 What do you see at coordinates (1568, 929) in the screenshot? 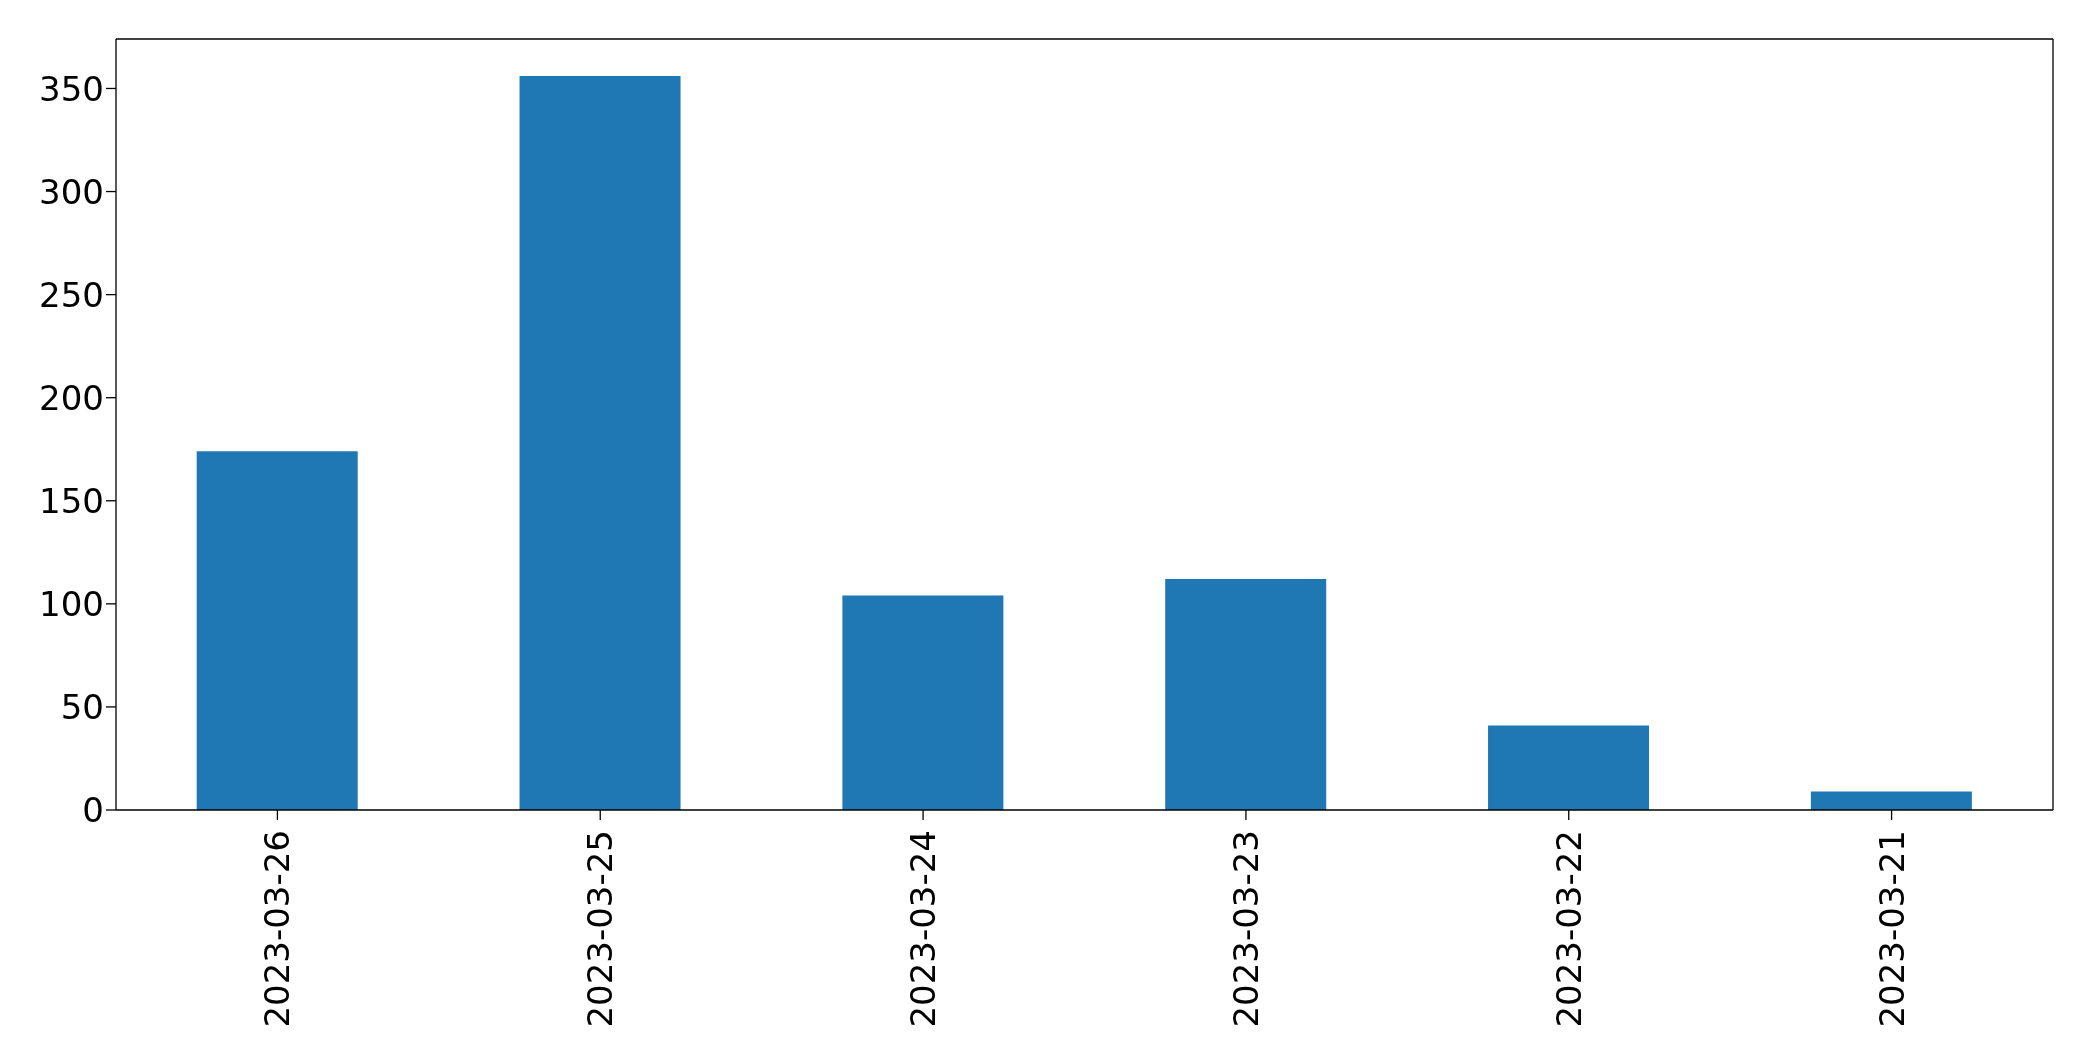
I see `x-tick-label: 2023-03-22` at bounding box center [1568, 929].